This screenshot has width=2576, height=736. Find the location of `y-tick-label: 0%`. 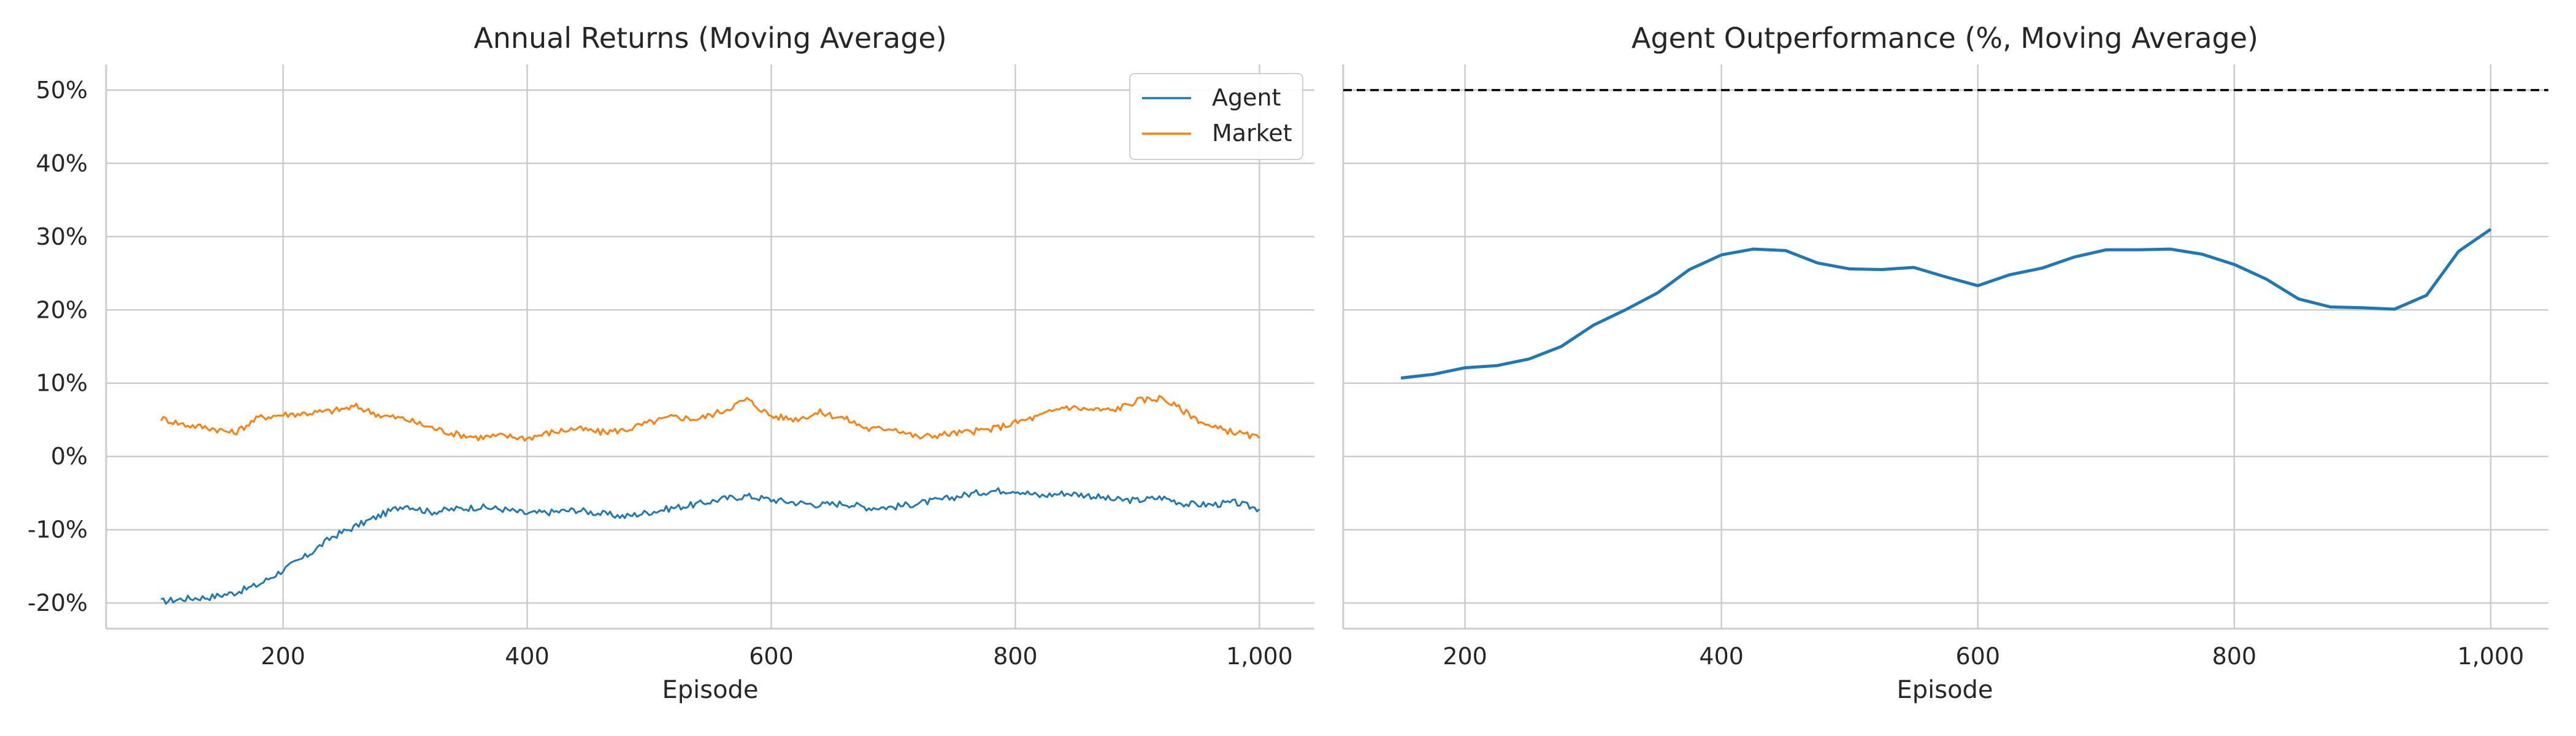

y-tick-label: 0% is located at coordinates (69, 456).